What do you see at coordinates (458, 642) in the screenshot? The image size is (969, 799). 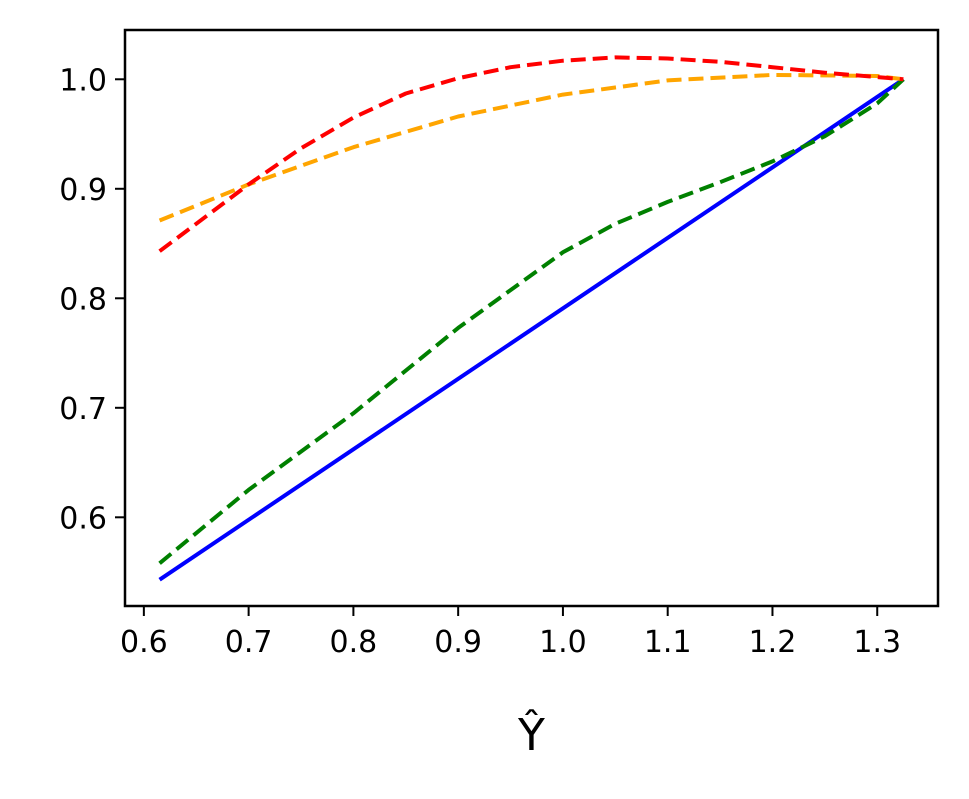 I see `x-tick-label: 0.9` at bounding box center [458, 642].